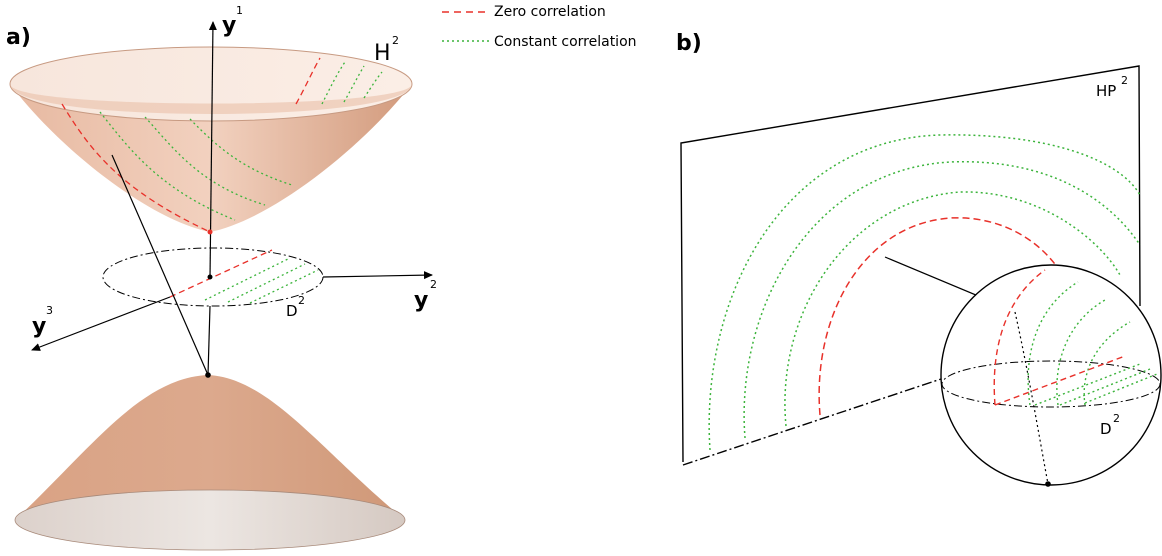 The image size is (1162, 556). I want to click on disk-zero-chord, so click(1060, 380).